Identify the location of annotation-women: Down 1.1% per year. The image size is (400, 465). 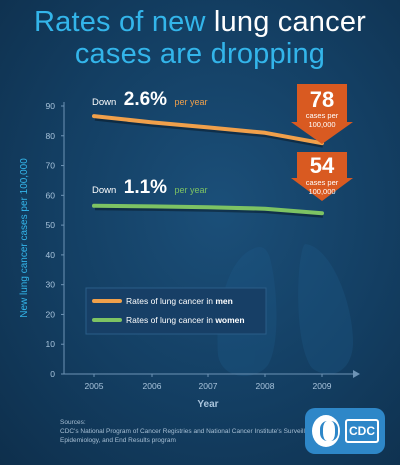
(150, 187).